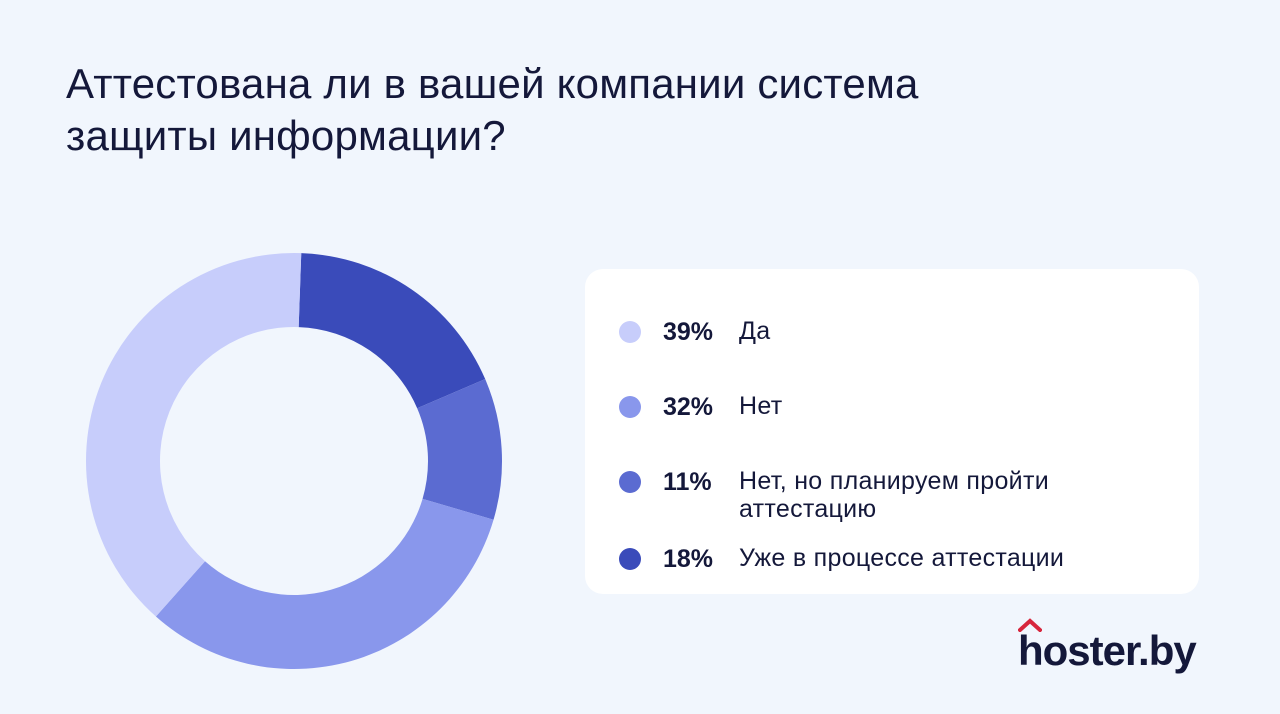 The image size is (1280, 714). What do you see at coordinates (688, 332) in the screenshot?
I see `legend-percent: 39%` at bounding box center [688, 332].